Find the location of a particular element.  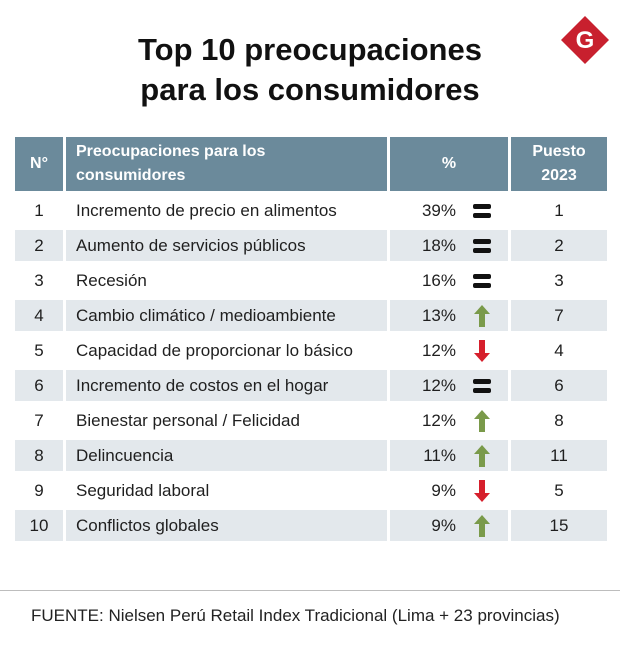

table-row: 1 Incremento de precio en alimentos 39% 1 is located at coordinates (311, 210).